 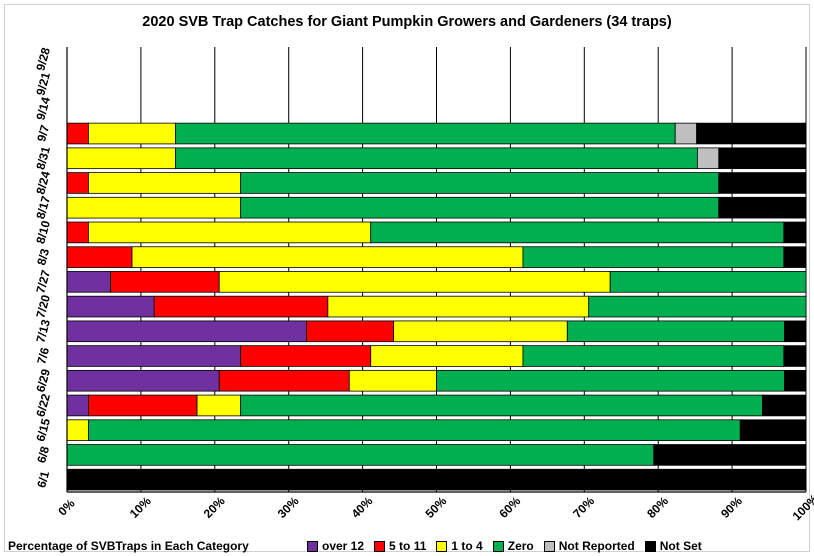 I want to click on legend-item: Not Set, so click(x=673, y=546).